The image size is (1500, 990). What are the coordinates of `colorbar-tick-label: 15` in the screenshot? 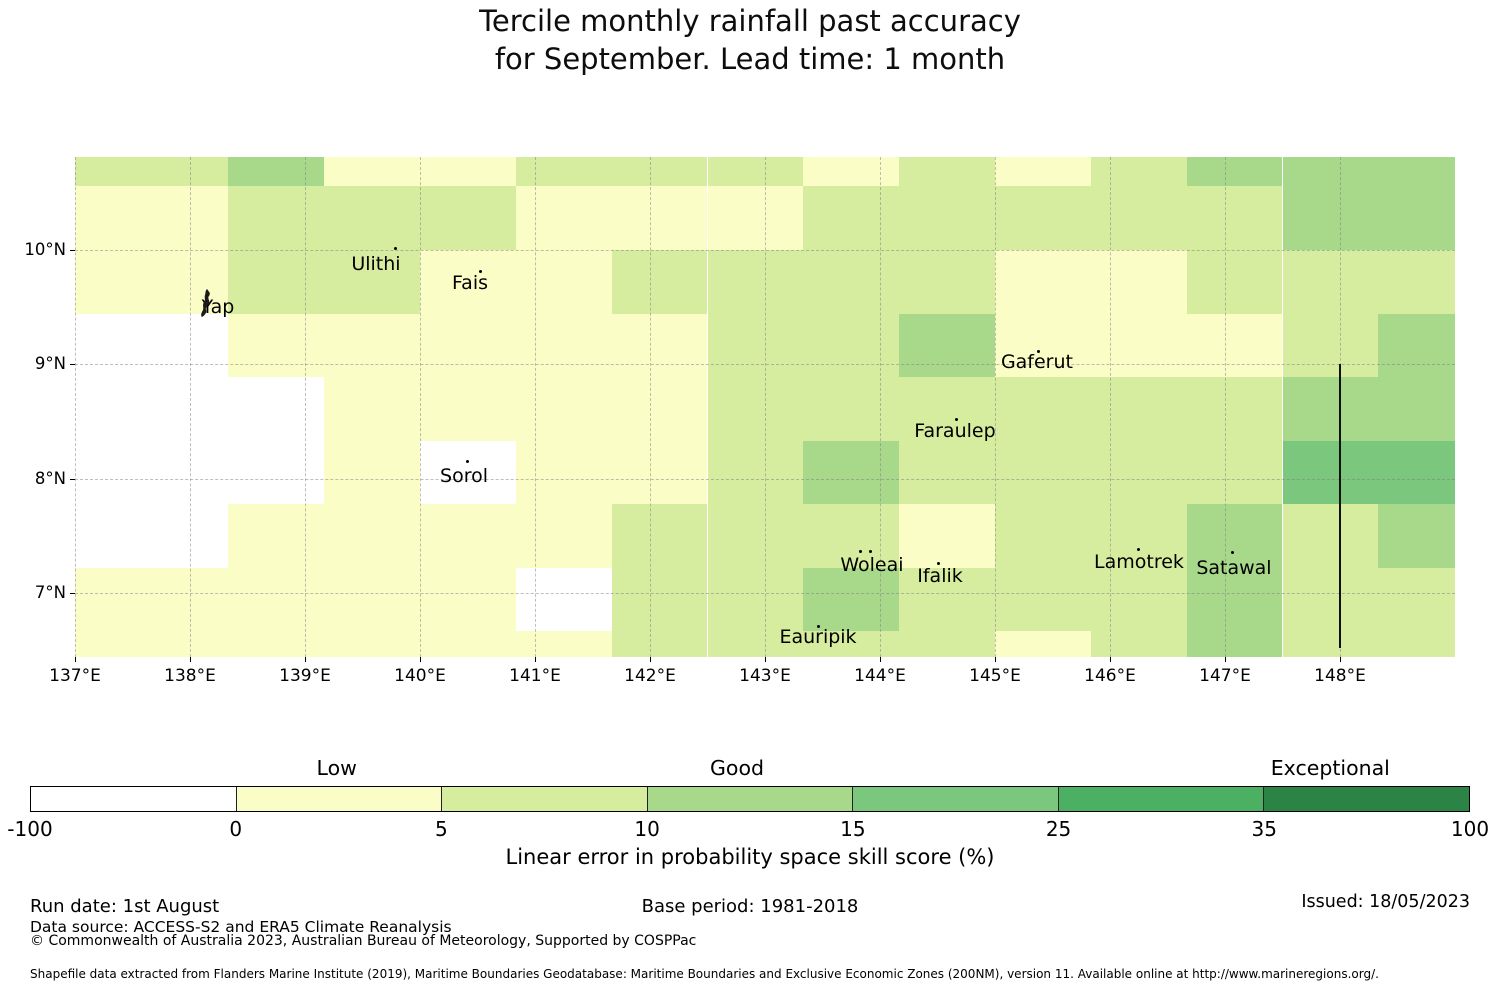 It's located at (853, 829).